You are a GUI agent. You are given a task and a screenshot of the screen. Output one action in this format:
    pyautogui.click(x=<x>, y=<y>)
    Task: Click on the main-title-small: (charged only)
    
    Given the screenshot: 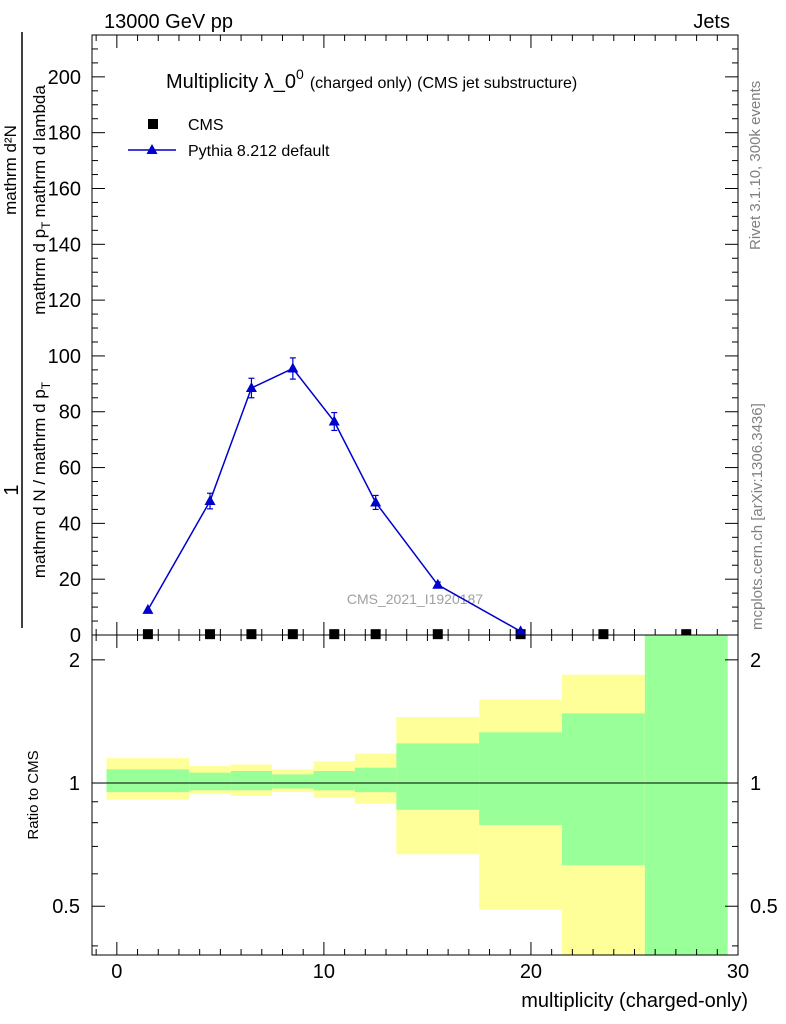 What is the action you would take?
    pyautogui.click(x=361, y=83)
    